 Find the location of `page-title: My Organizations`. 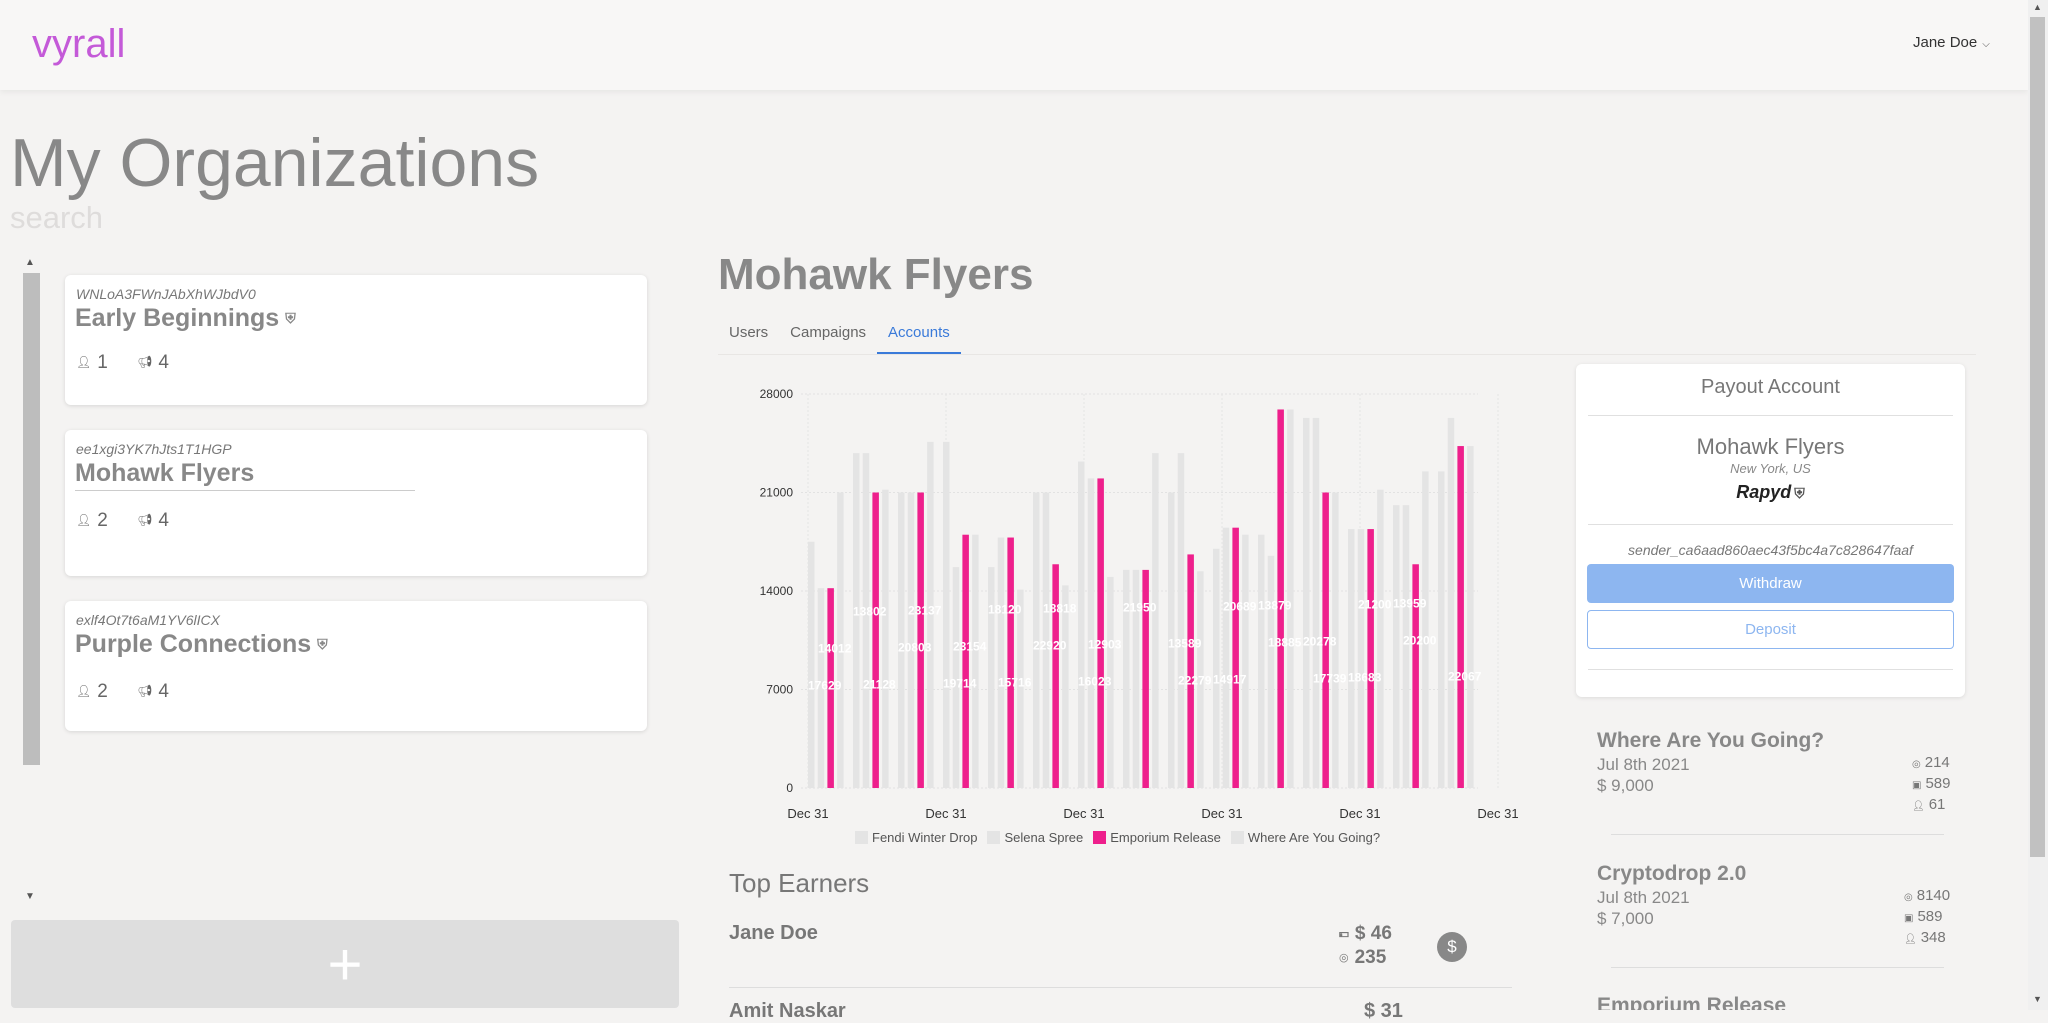

page-title: My Organizations is located at coordinates (275, 163).